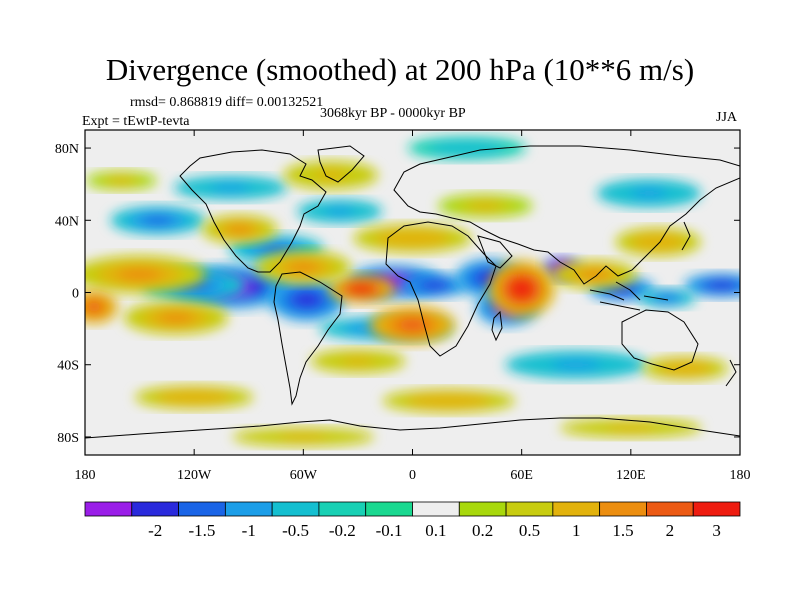 This screenshot has width=800, height=600. I want to click on colorbar-label: -0.5, so click(295, 530).